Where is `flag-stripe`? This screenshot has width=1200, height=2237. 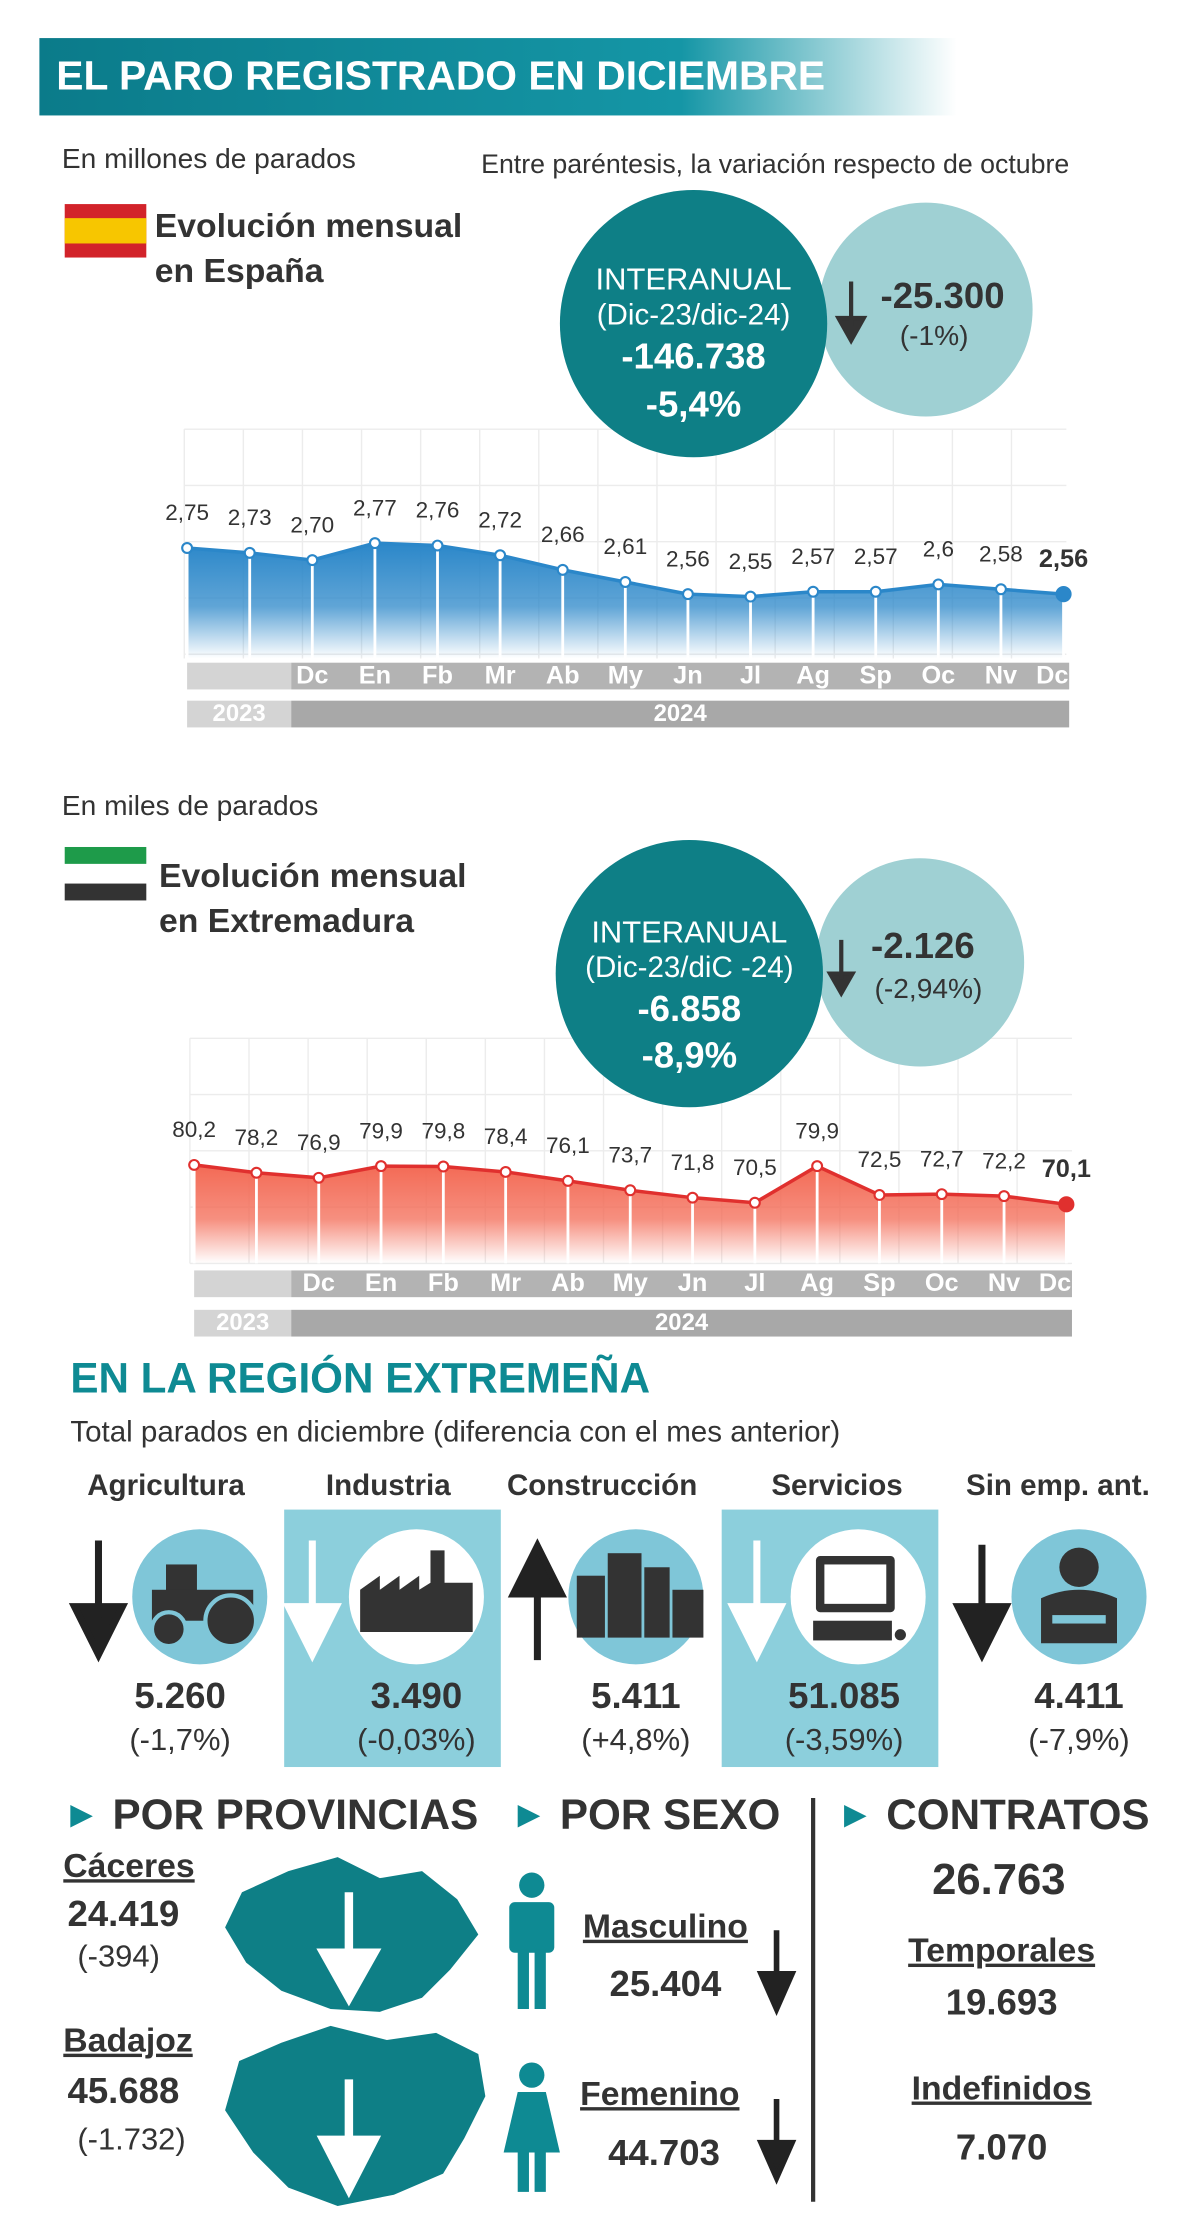 flag-stripe is located at coordinates (105, 892).